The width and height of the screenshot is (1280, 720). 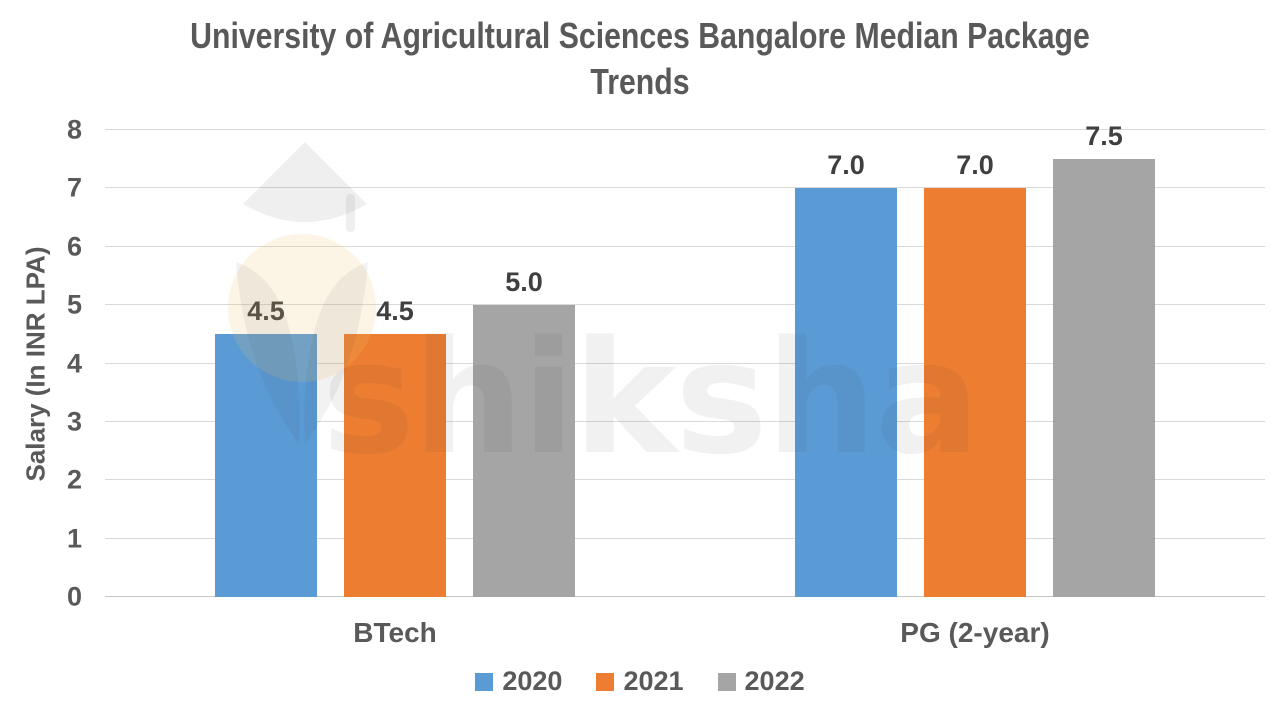 I want to click on bar-pg-2-year--2022: 7.5, so click(x=1104, y=360).